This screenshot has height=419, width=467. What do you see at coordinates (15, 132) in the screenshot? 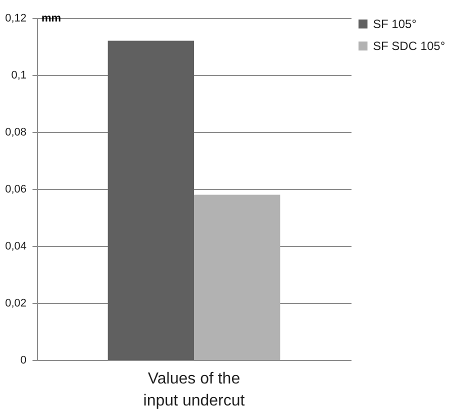
I see `y-tick-label: 0,08` at bounding box center [15, 132].